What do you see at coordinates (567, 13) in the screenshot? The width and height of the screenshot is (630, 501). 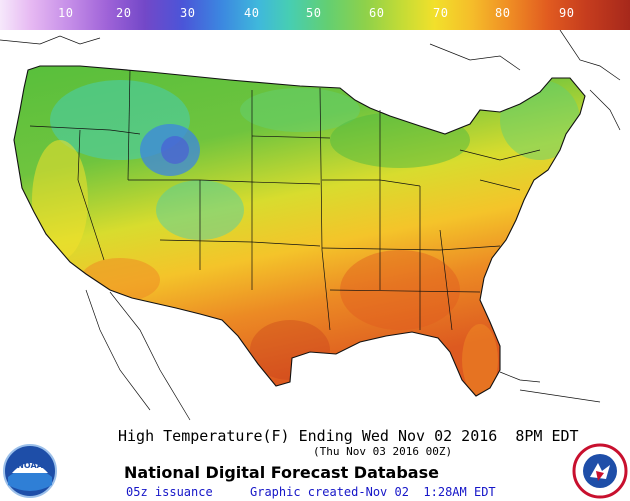 I see `colorbar-tick: 90` at bounding box center [567, 13].